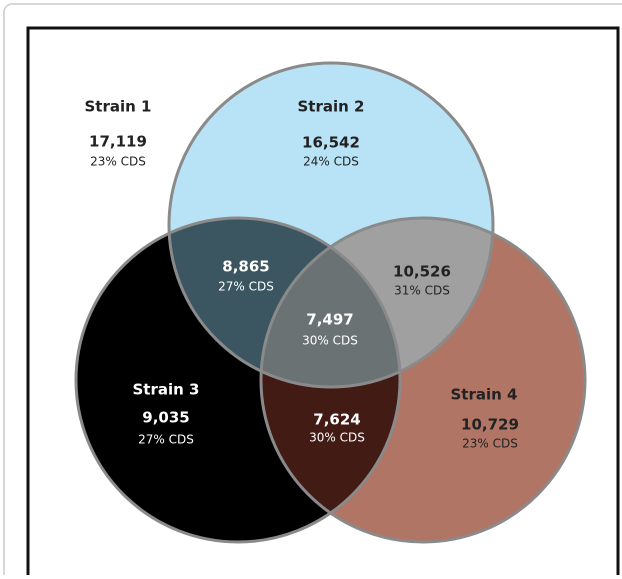  I want to click on label: Strain 1, so click(118, 107).